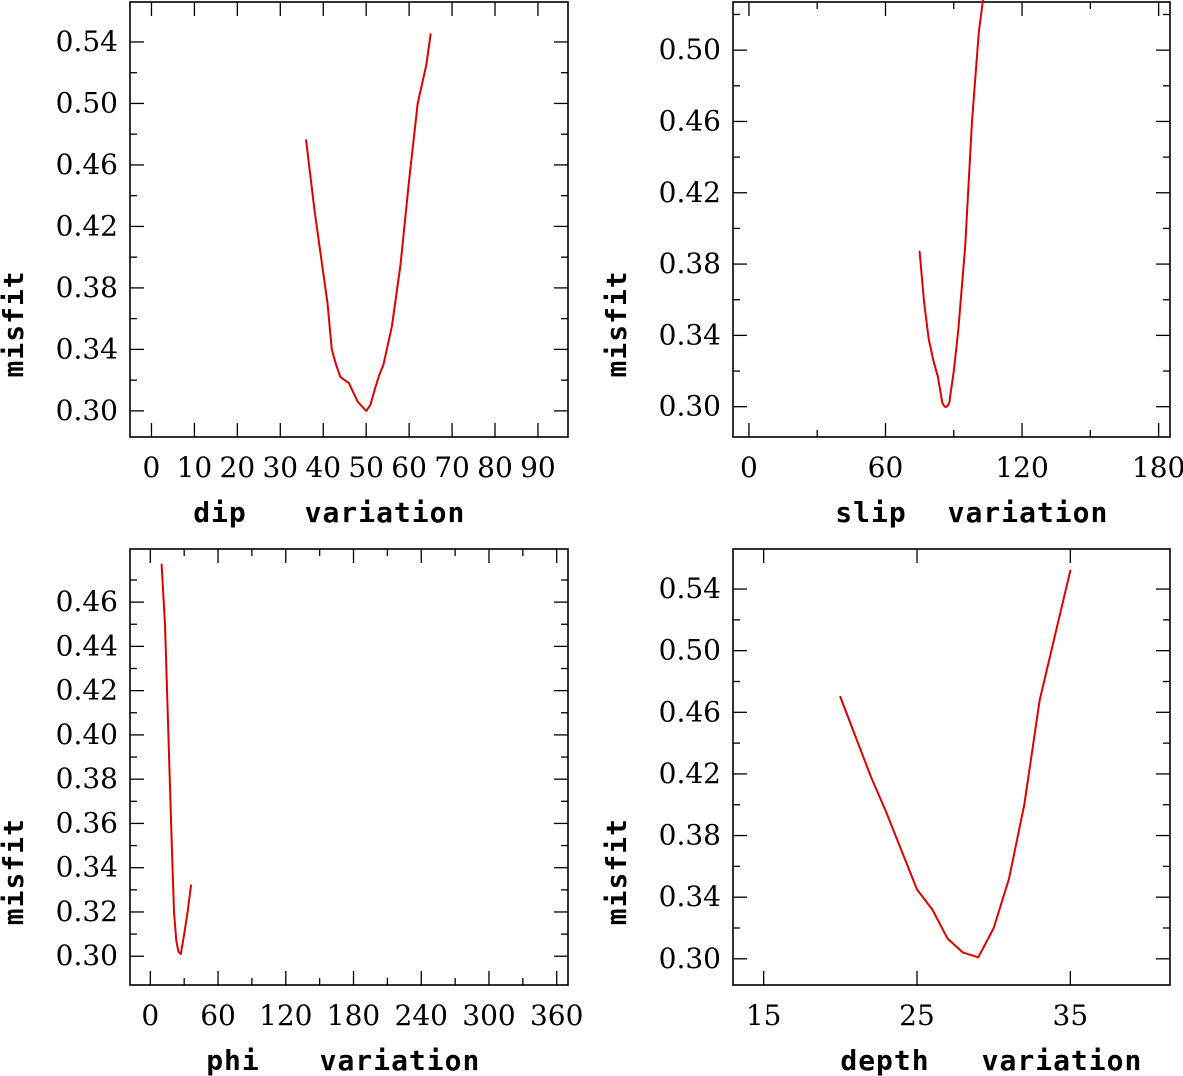 This screenshot has height=1076, width=1183. I want to click on x-tick-label: 40, so click(323, 467).